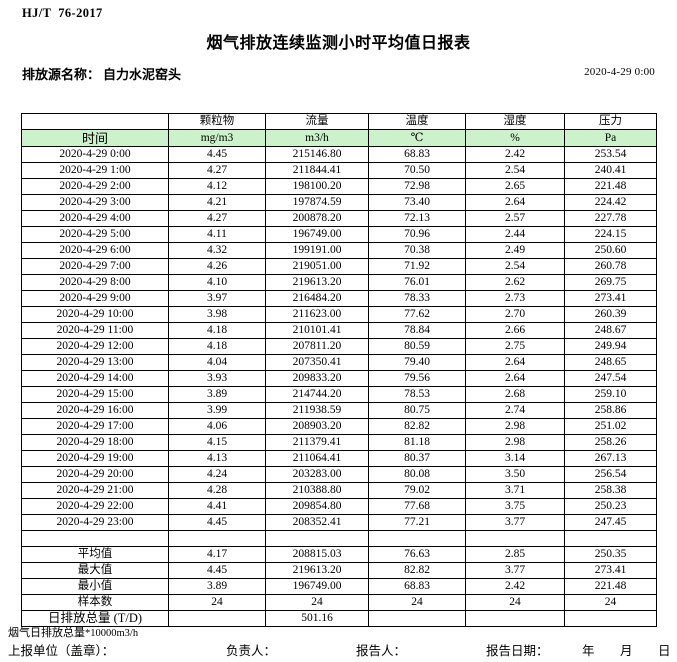  I want to click on cell-time: 2020-4-29 2:00, so click(95, 186).